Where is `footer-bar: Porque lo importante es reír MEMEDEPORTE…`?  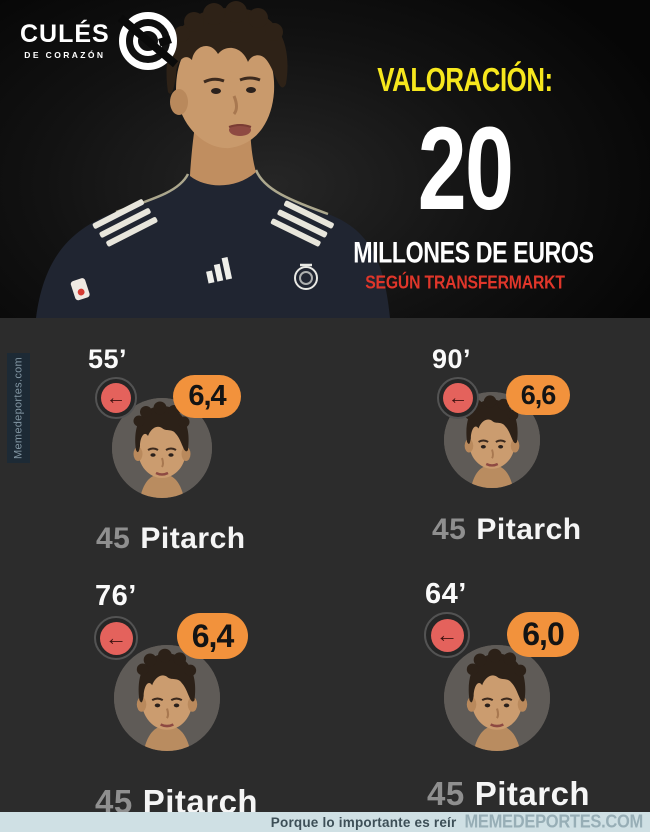 footer-bar: Porque lo importante es reír MEMEDEPORTE… is located at coordinates (325, 821).